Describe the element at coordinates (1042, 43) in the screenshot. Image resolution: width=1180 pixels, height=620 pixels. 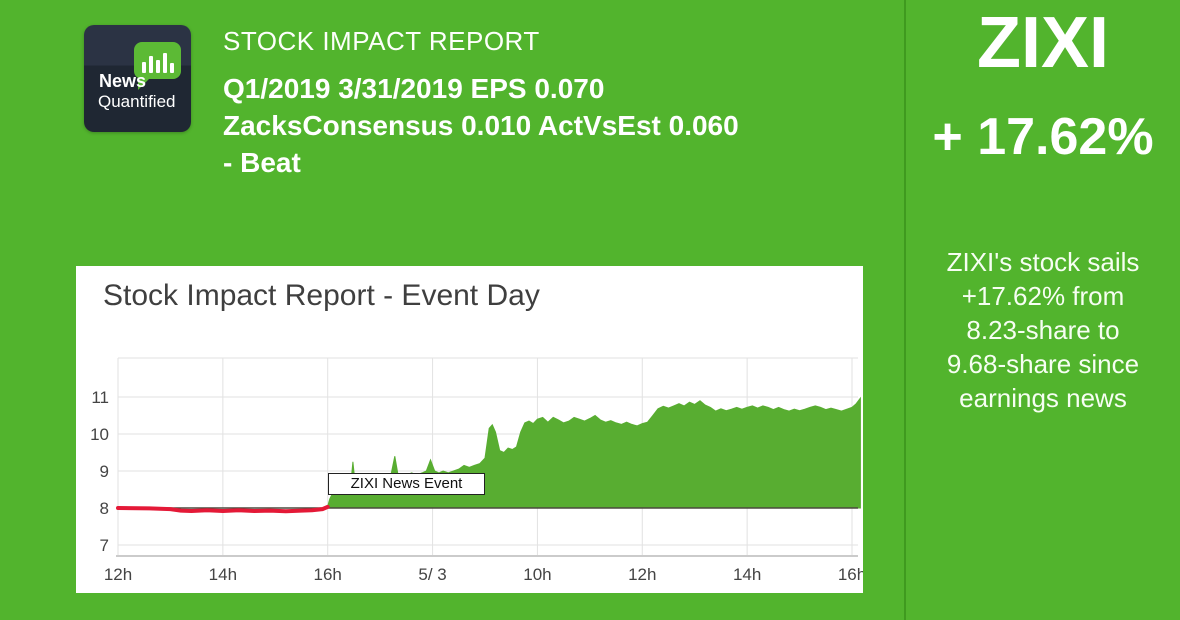
I see `ticker-symbol: ZIXI` at that location.